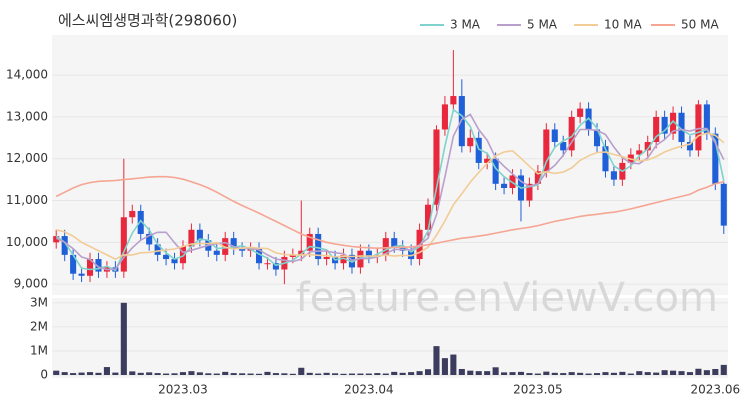 The image size is (750, 404). What do you see at coordinates (542, 25) in the screenshot?
I see `legend-label: 5 MA` at bounding box center [542, 25].